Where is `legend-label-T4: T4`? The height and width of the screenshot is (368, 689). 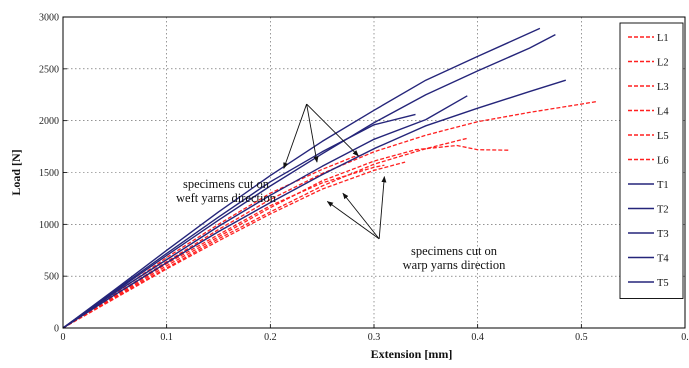 legend-label-T4: T4 is located at coordinates (663, 259).